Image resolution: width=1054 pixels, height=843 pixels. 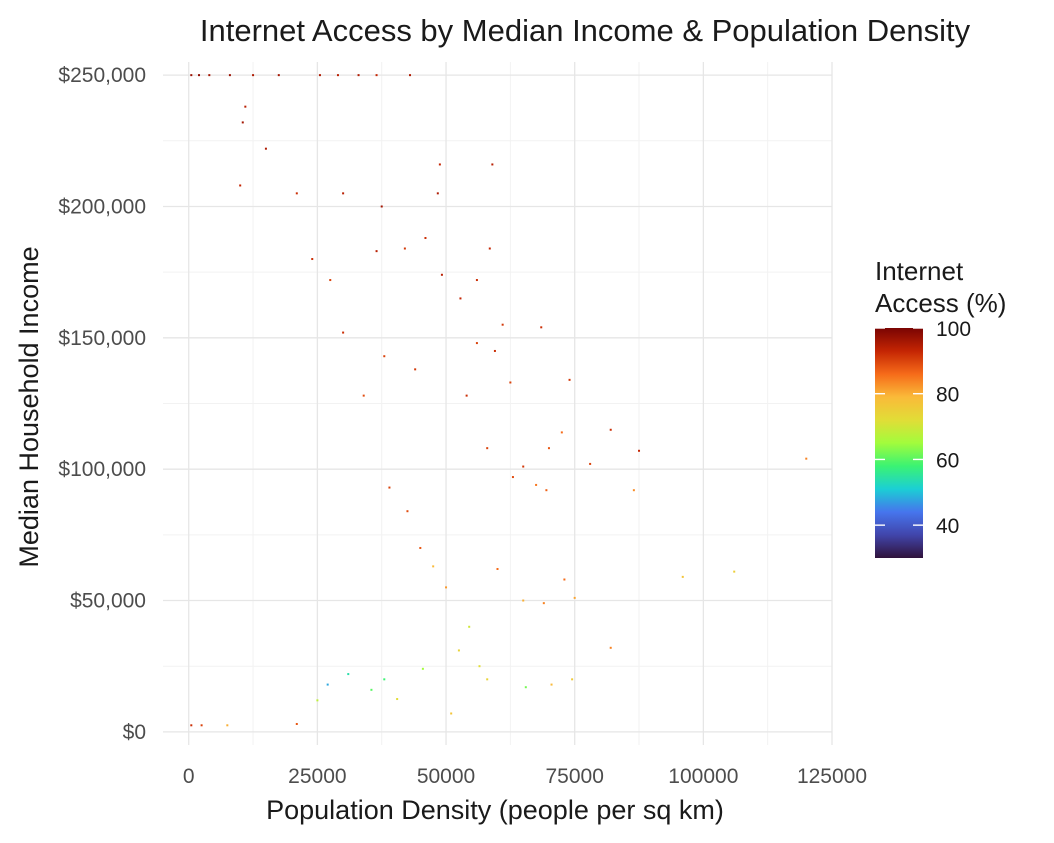 What do you see at coordinates (832, 776) in the screenshot?
I see `x-tick-label: 125000` at bounding box center [832, 776].